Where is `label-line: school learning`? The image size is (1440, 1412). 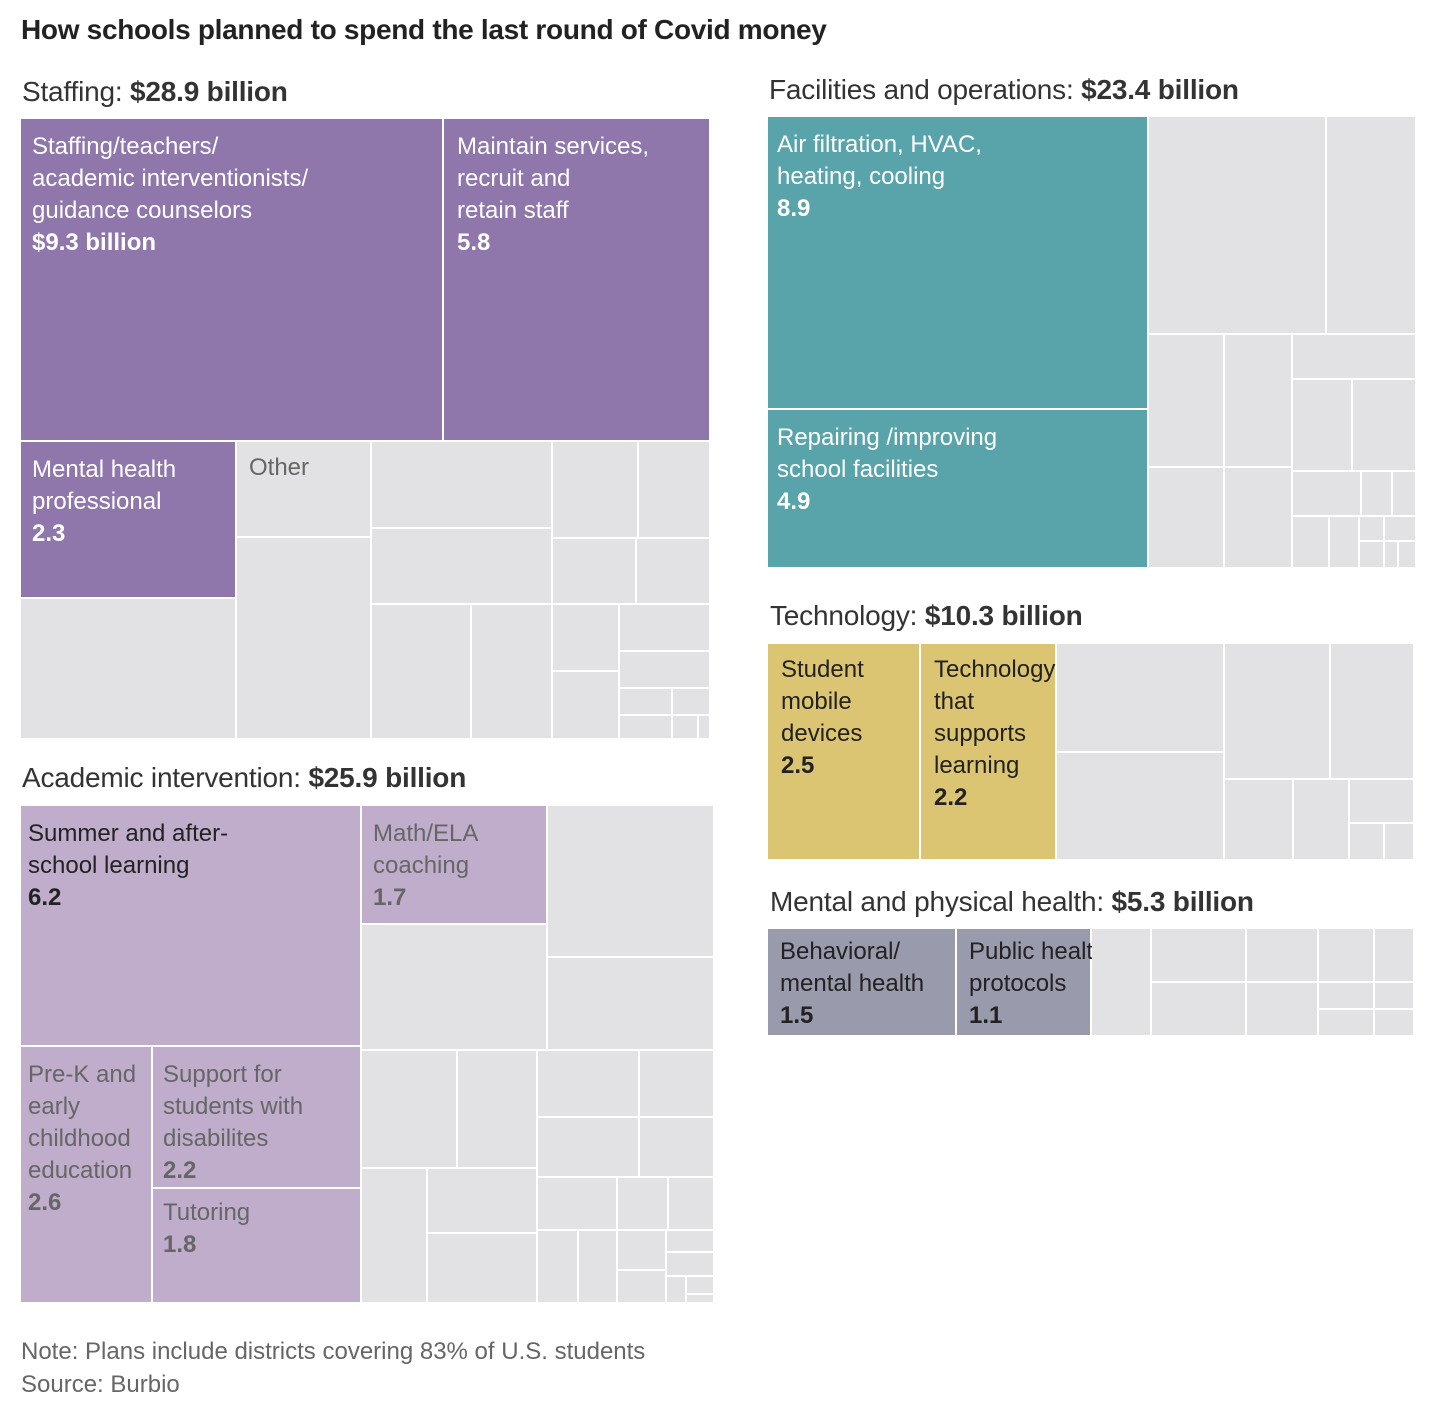 label-line: school learning is located at coordinates (109, 865).